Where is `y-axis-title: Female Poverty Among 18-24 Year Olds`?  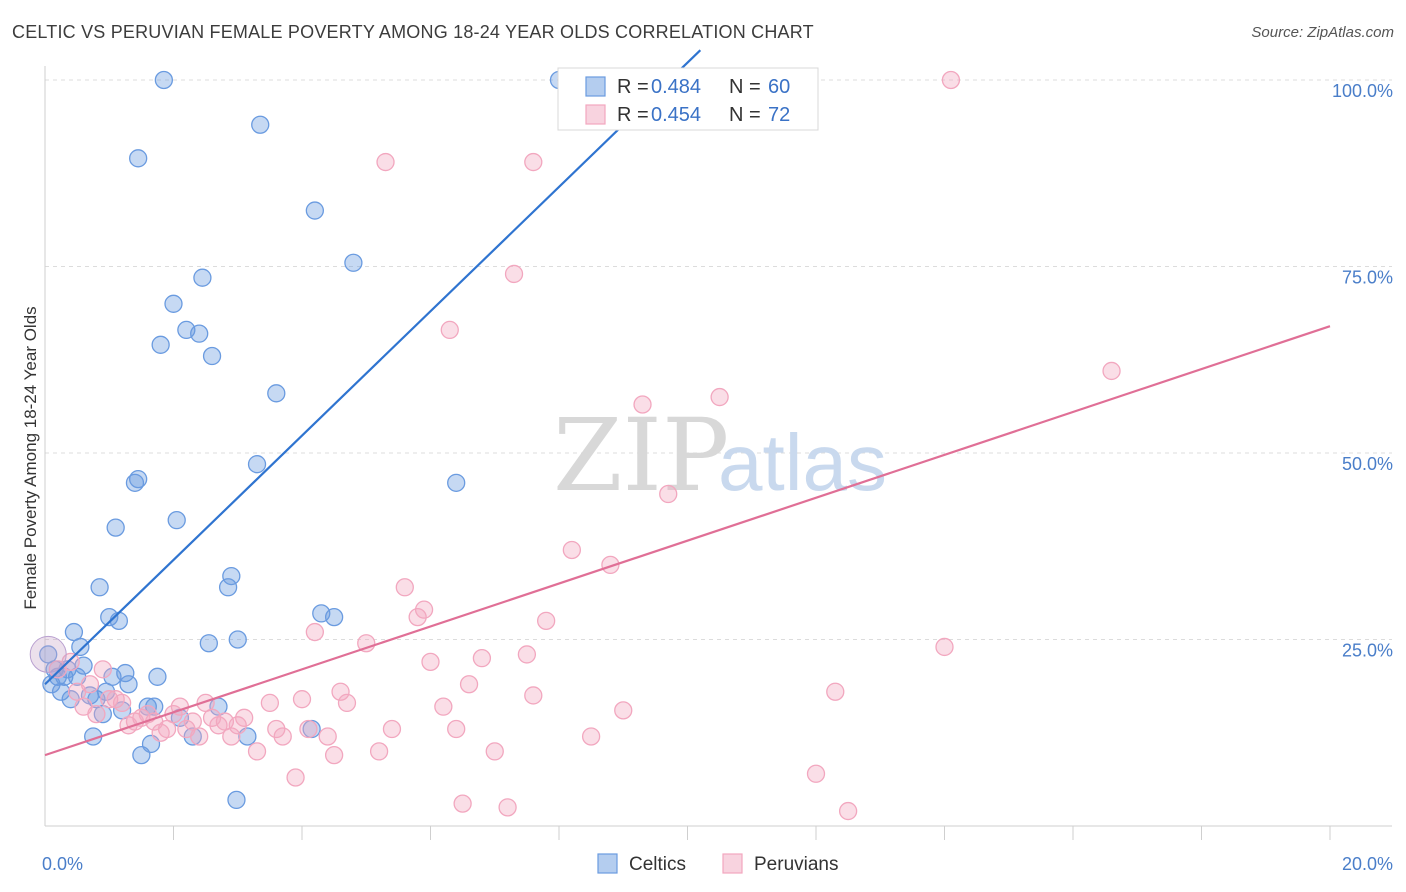 y-axis-title: Female Poverty Among 18-24 Year Olds is located at coordinates (30, 457).